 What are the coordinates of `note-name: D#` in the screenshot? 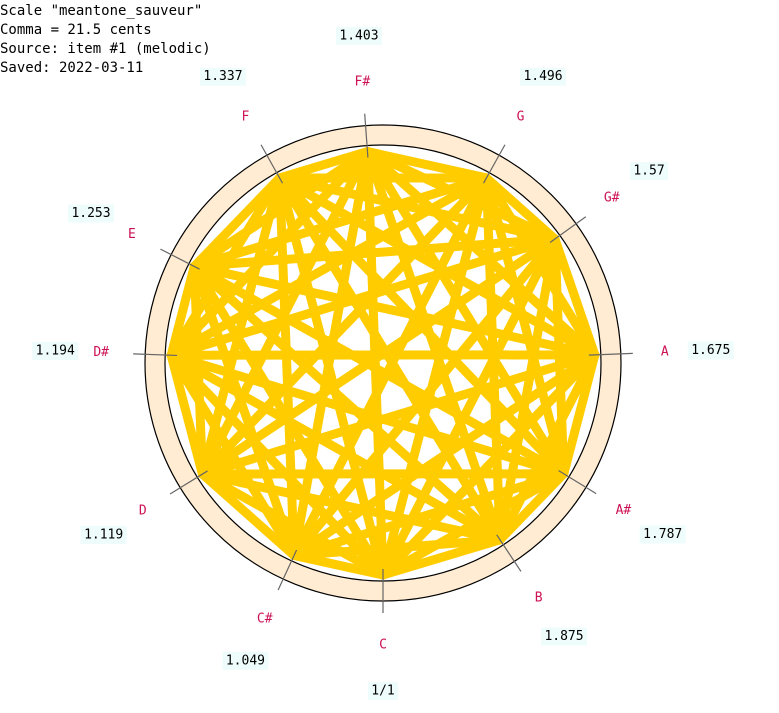 It's located at (101, 352).